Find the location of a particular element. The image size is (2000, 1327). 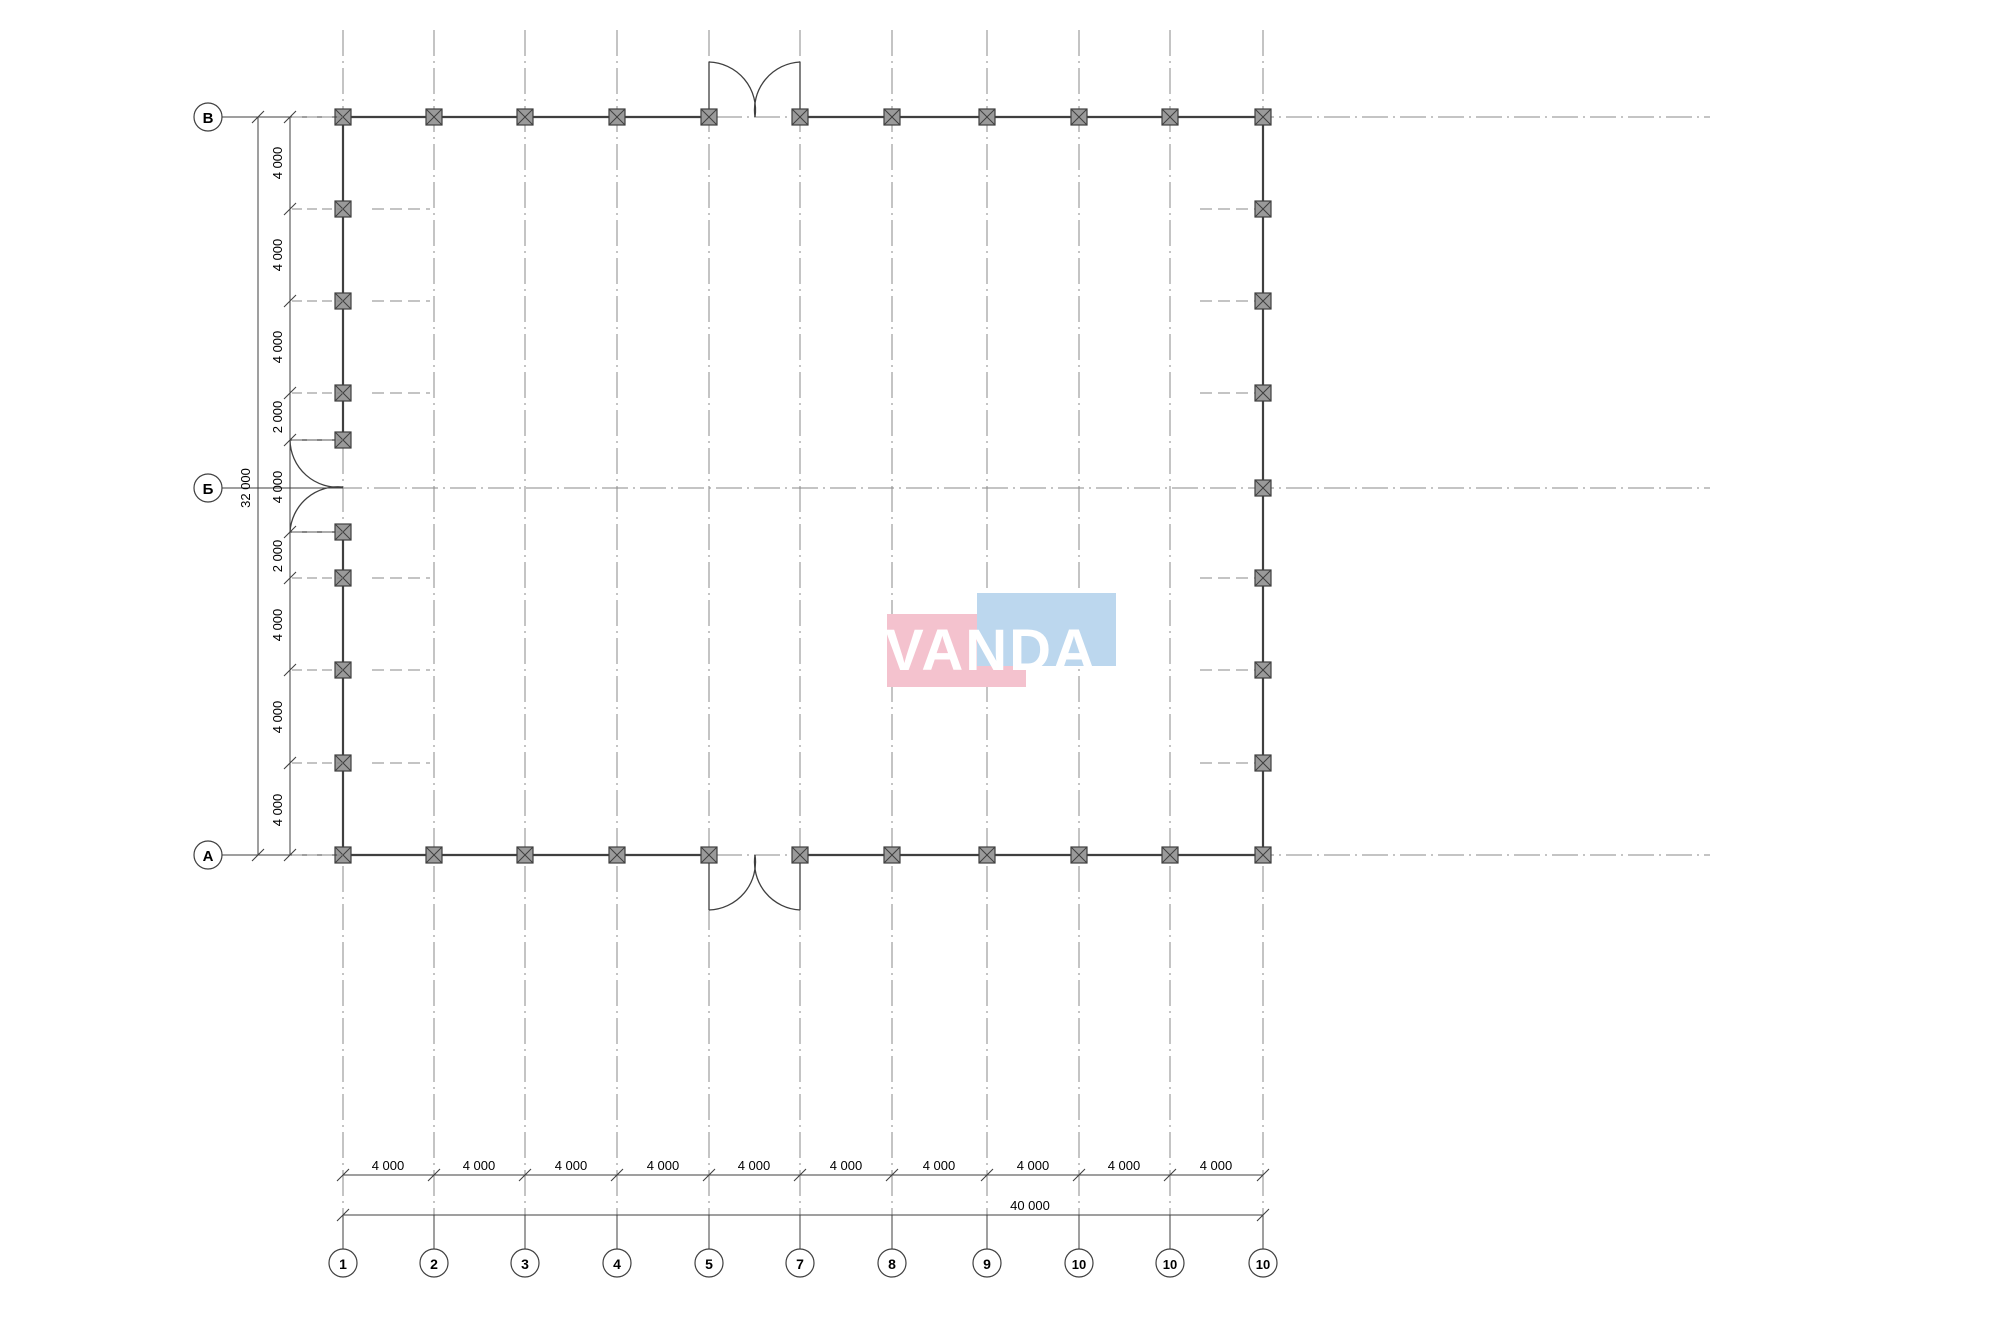

hdim-label-5: 4 000 is located at coordinates (754, 1165).